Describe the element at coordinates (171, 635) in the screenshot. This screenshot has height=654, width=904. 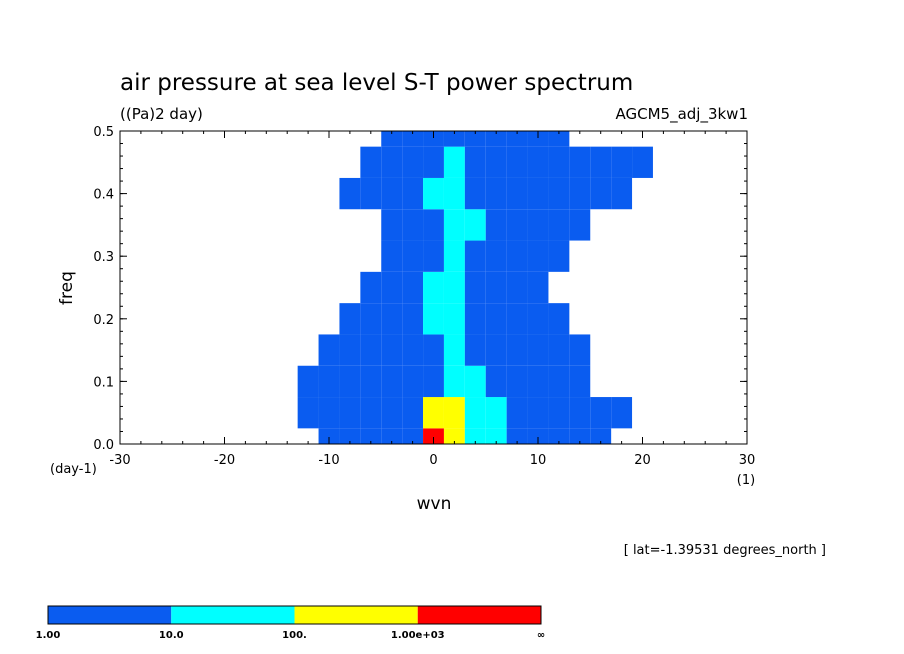
I see `colorbar-label: 10.0` at that location.